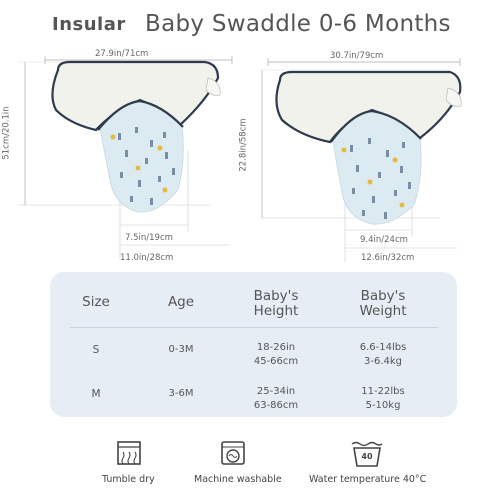  What do you see at coordinates (368, 479) in the screenshot?
I see `water-temperature-label: Water temperature 40°C` at bounding box center [368, 479].